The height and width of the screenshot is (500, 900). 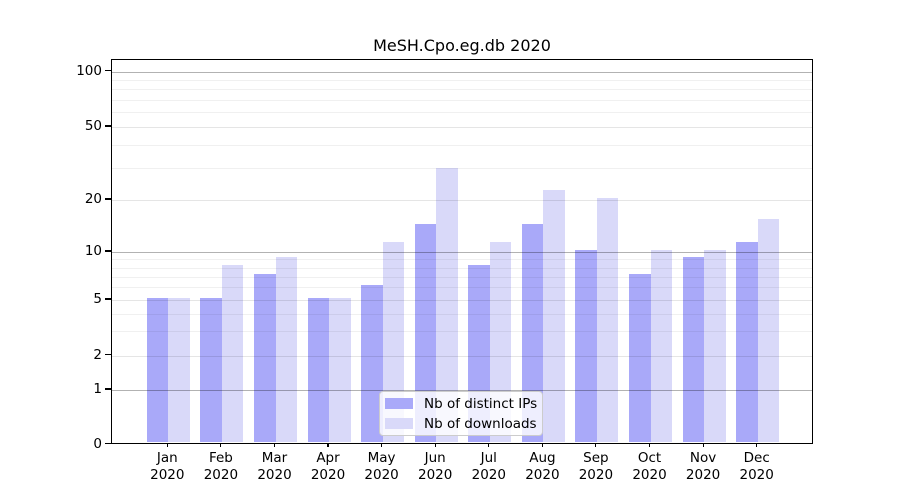 What do you see at coordinates (554, 315) in the screenshot?
I see `bar-aug-2020-nb-of-downloads` at bounding box center [554, 315].